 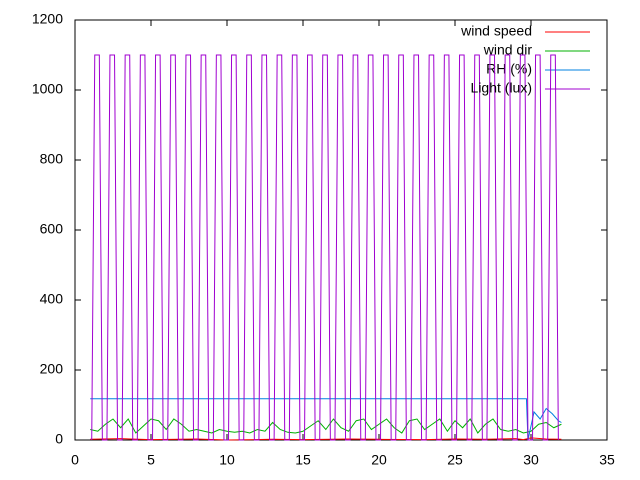 What do you see at coordinates (52, 229) in the screenshot?
I see `y-tick-label: 600` at bounding box center [52, 229].